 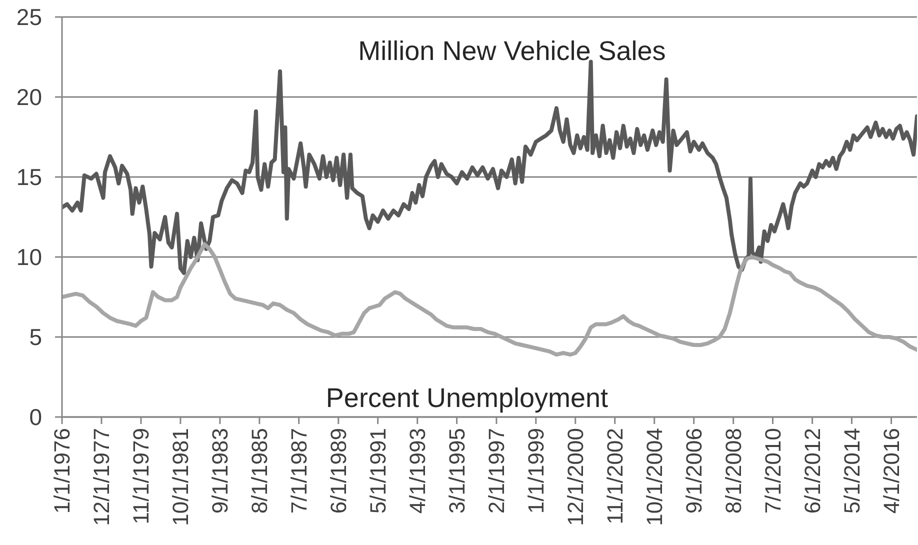 I want to click on x-tick-label: 1/1/1999, so click(x=536, y=471).